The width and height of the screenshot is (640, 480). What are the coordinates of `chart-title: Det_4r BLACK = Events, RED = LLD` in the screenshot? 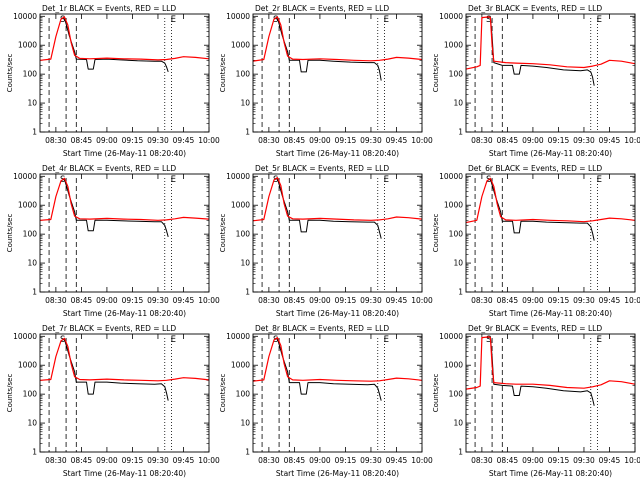 It's located at (109, 168).